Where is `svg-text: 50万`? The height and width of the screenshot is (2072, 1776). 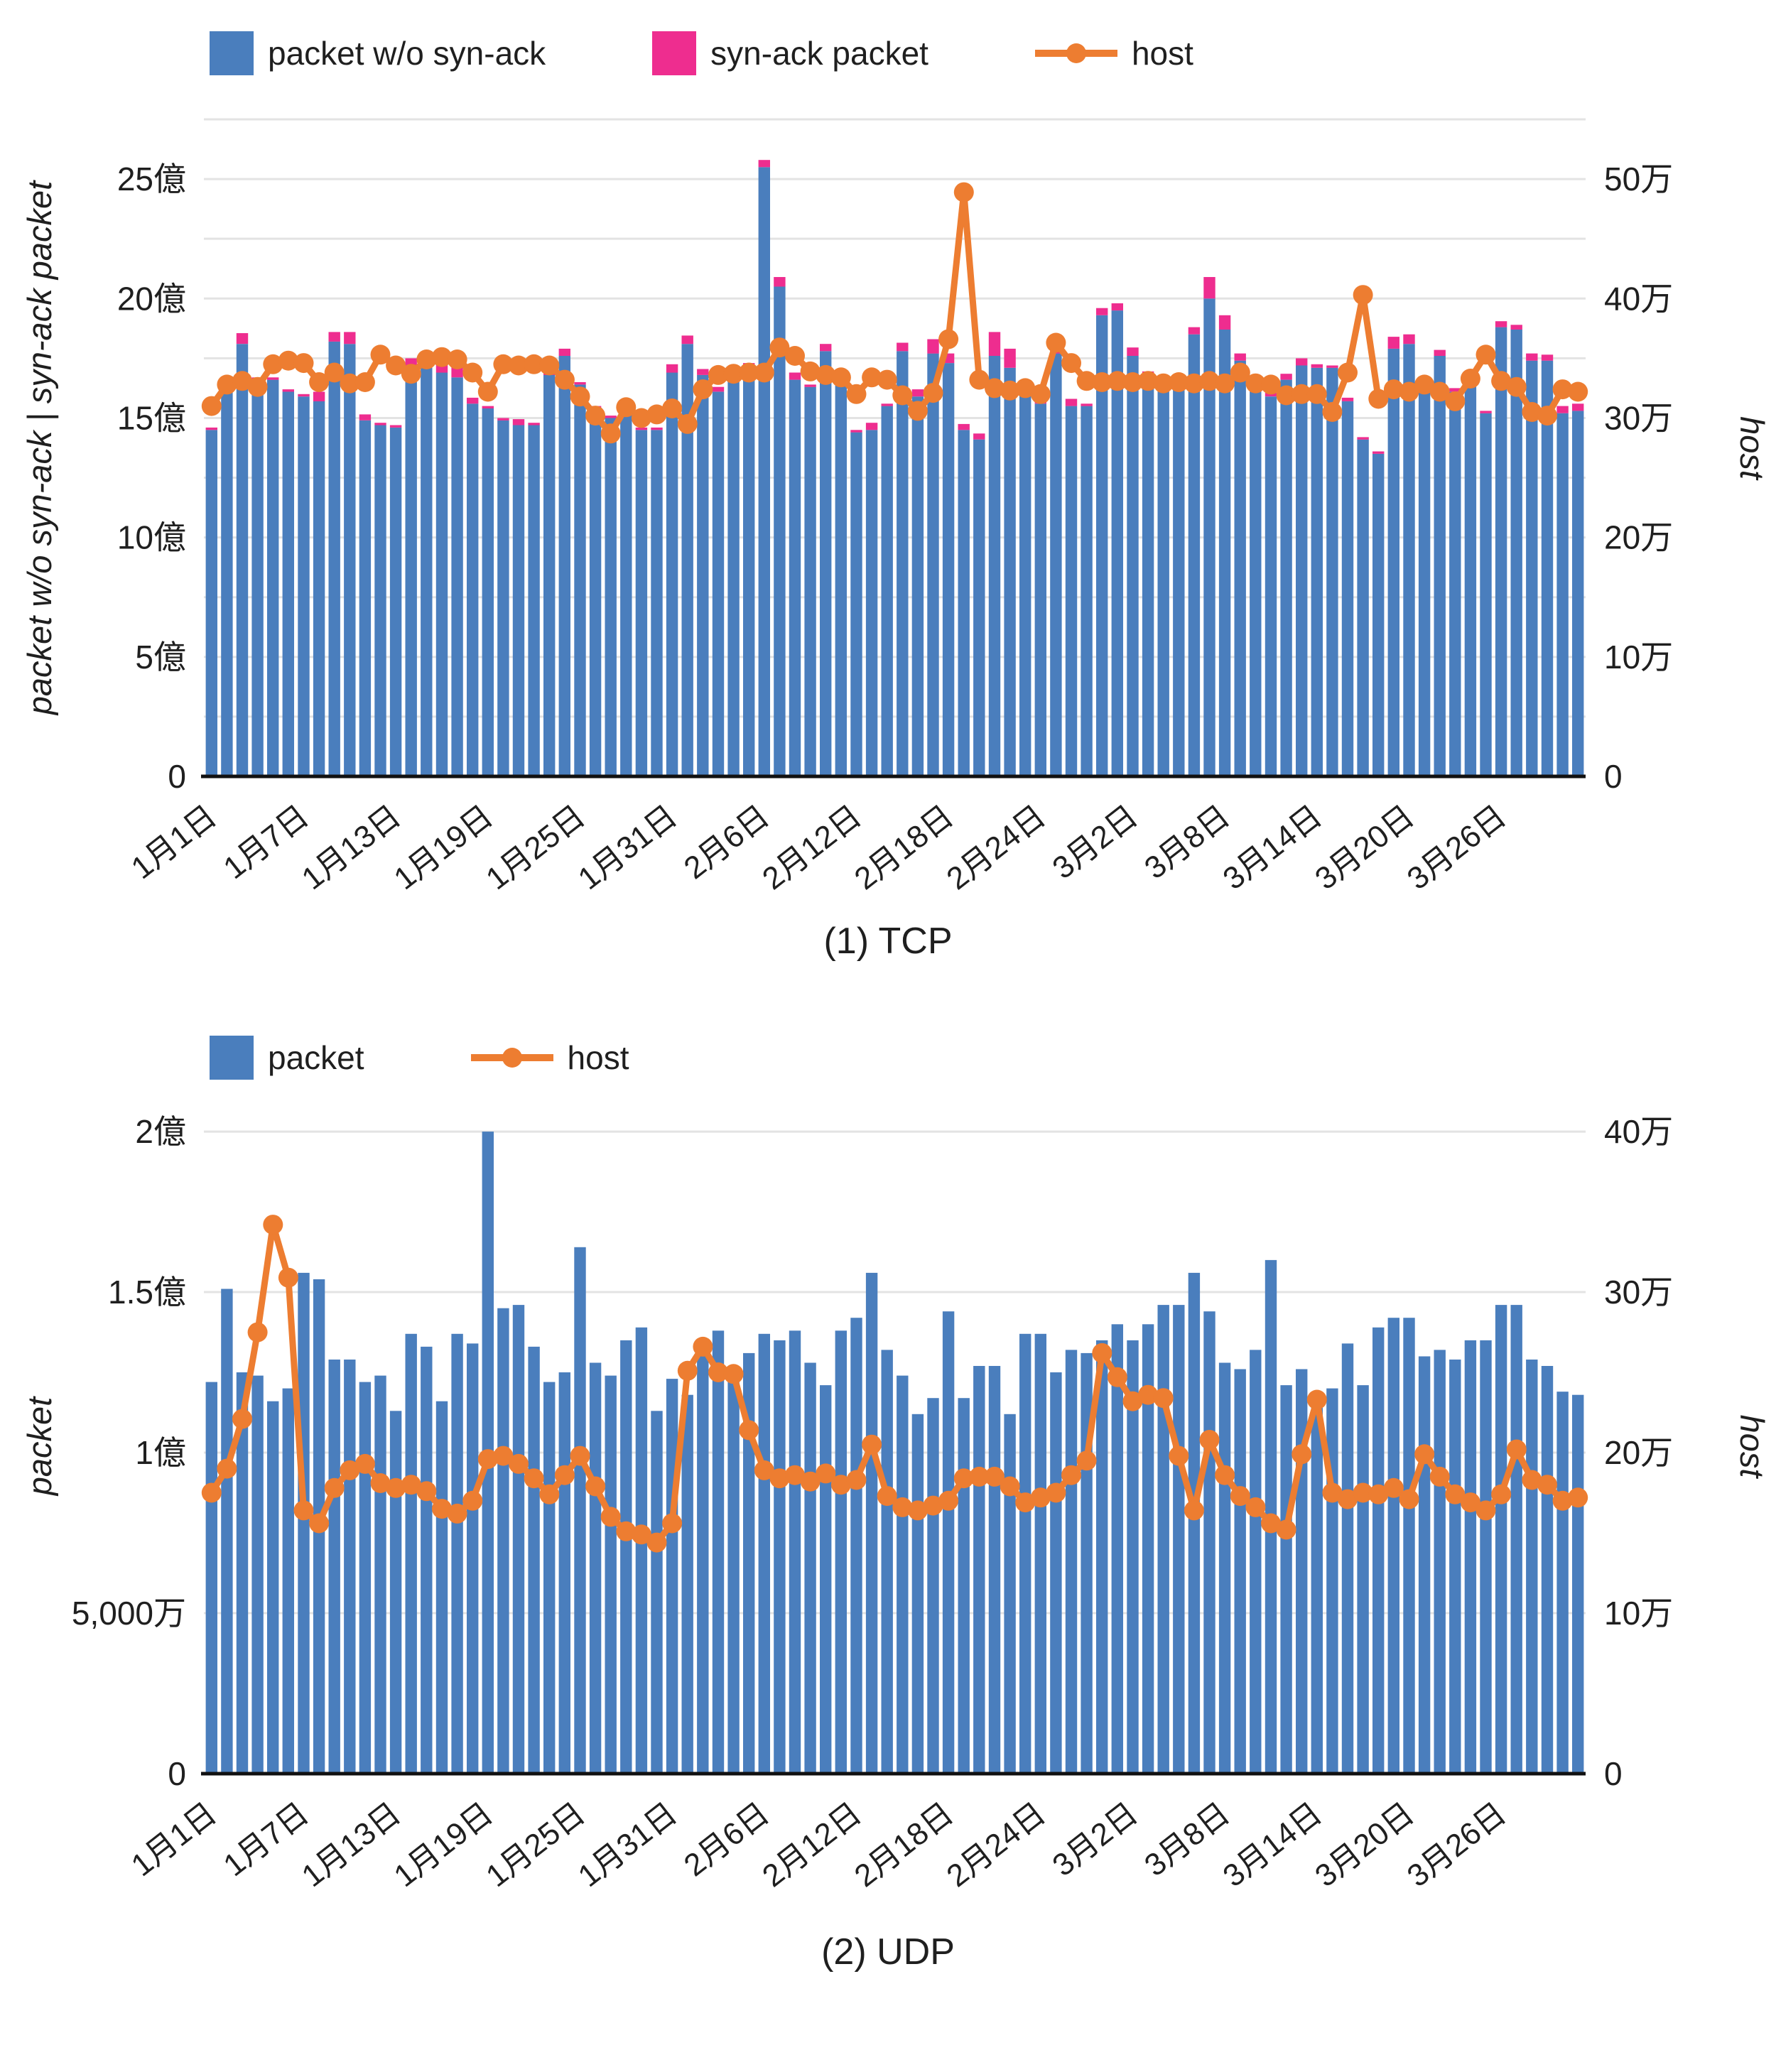
svg-text: 50万 is located at coordinates (1638, 179).